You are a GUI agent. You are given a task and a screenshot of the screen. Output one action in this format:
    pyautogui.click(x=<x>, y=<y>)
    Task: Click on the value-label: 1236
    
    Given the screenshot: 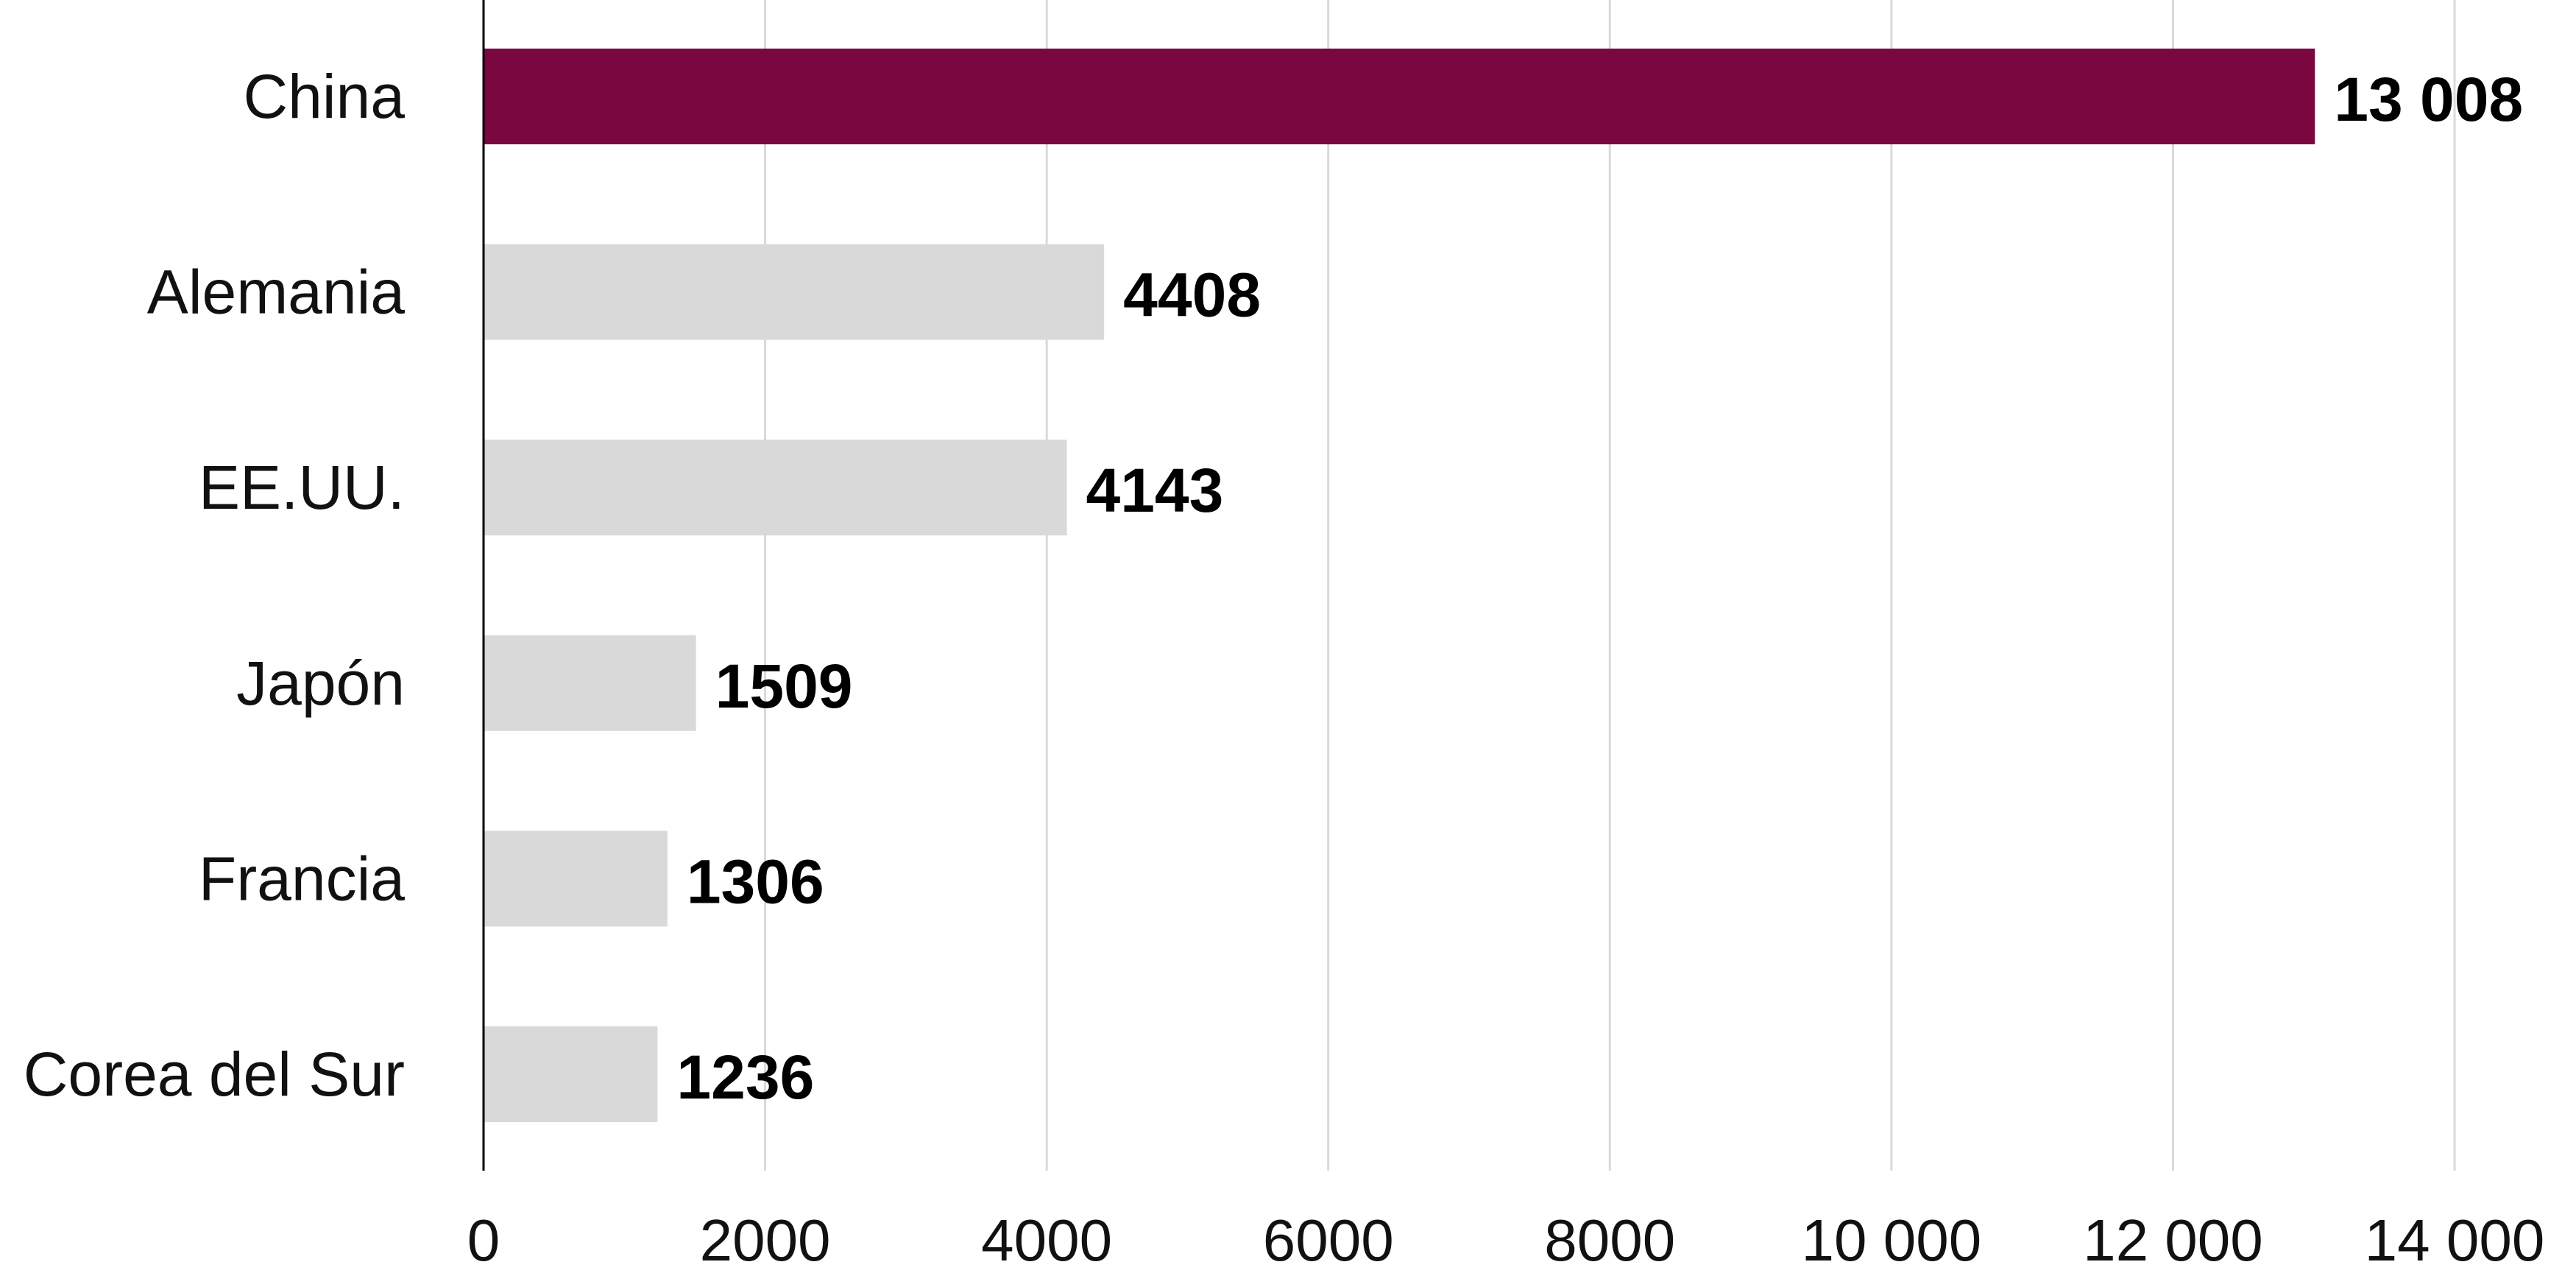 What is the action you would take?
    pyautogui.click(x=745, y=1077)
    